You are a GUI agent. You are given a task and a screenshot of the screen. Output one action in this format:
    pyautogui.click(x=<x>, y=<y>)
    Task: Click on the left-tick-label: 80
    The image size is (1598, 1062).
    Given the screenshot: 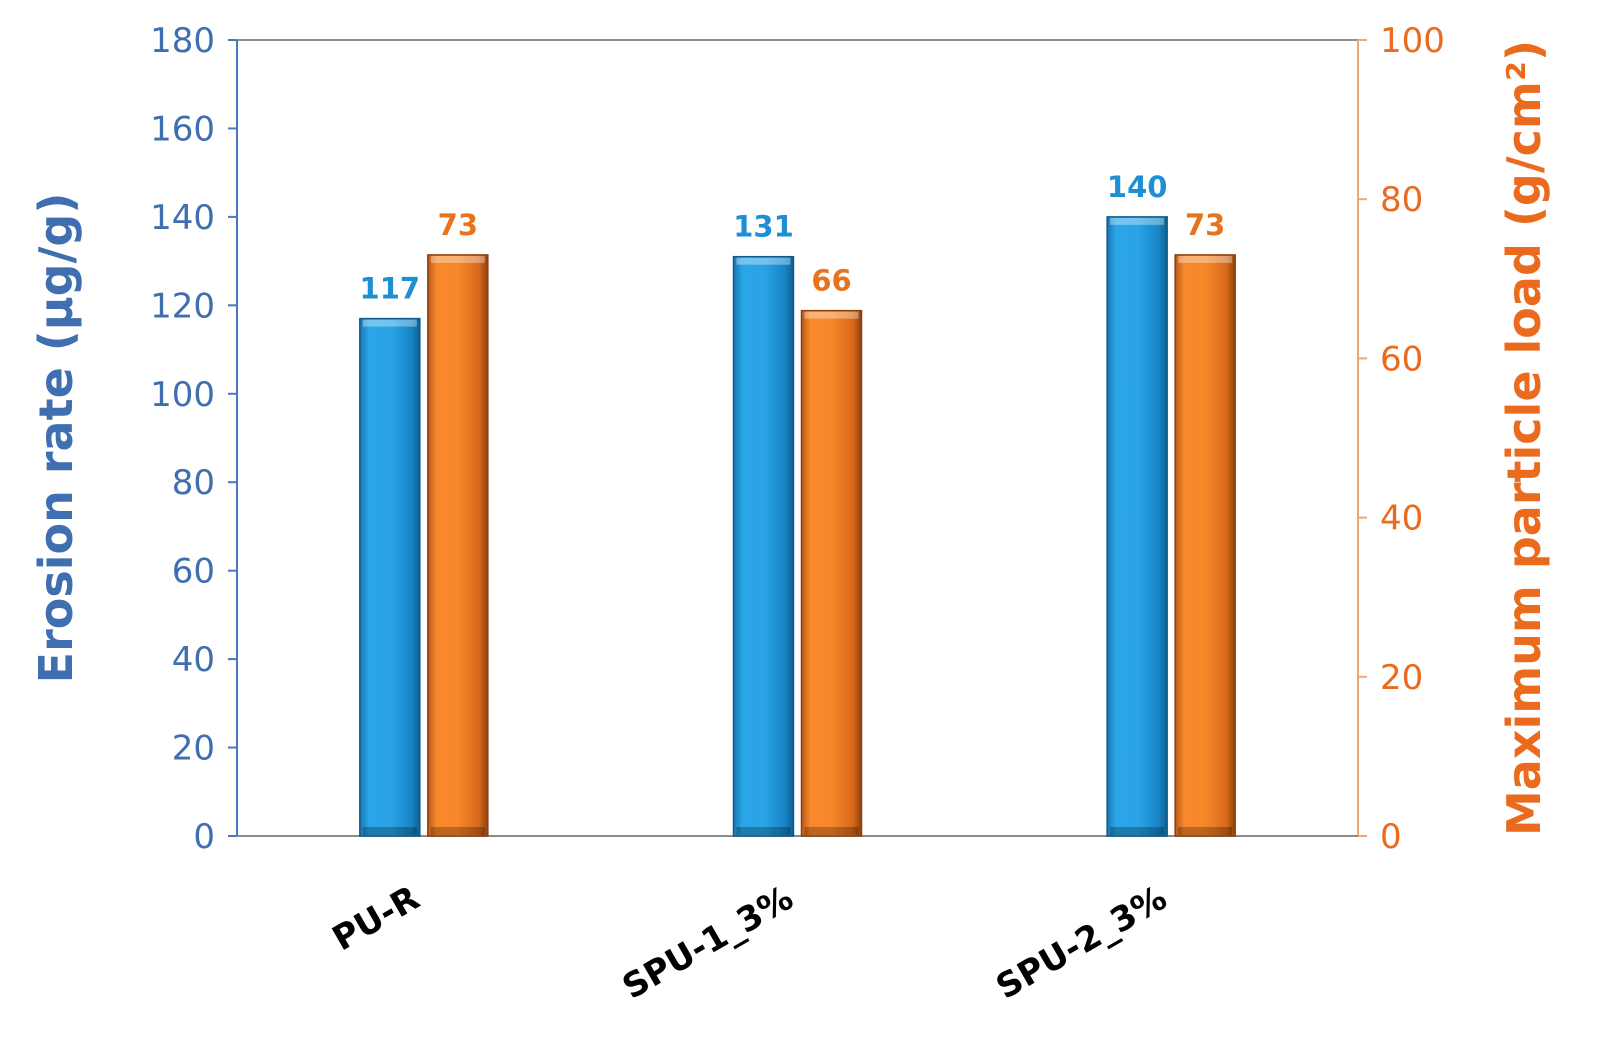 What is the action you would take?
    pyautogui.click(x=193, y=483)
    